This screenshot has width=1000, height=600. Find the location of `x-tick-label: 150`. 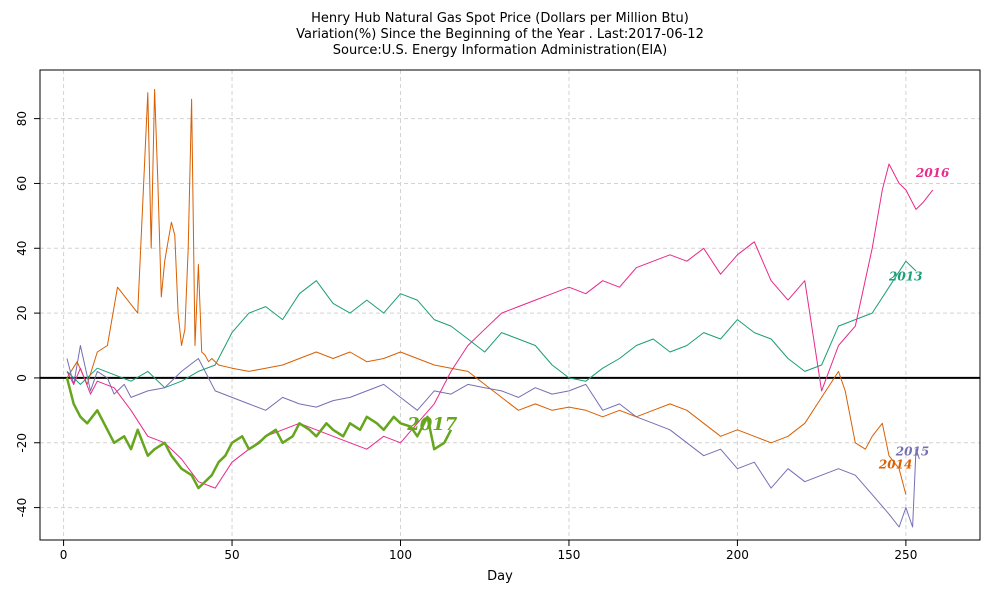

x-tick-label: 150 is located at coordinates (569, 555).